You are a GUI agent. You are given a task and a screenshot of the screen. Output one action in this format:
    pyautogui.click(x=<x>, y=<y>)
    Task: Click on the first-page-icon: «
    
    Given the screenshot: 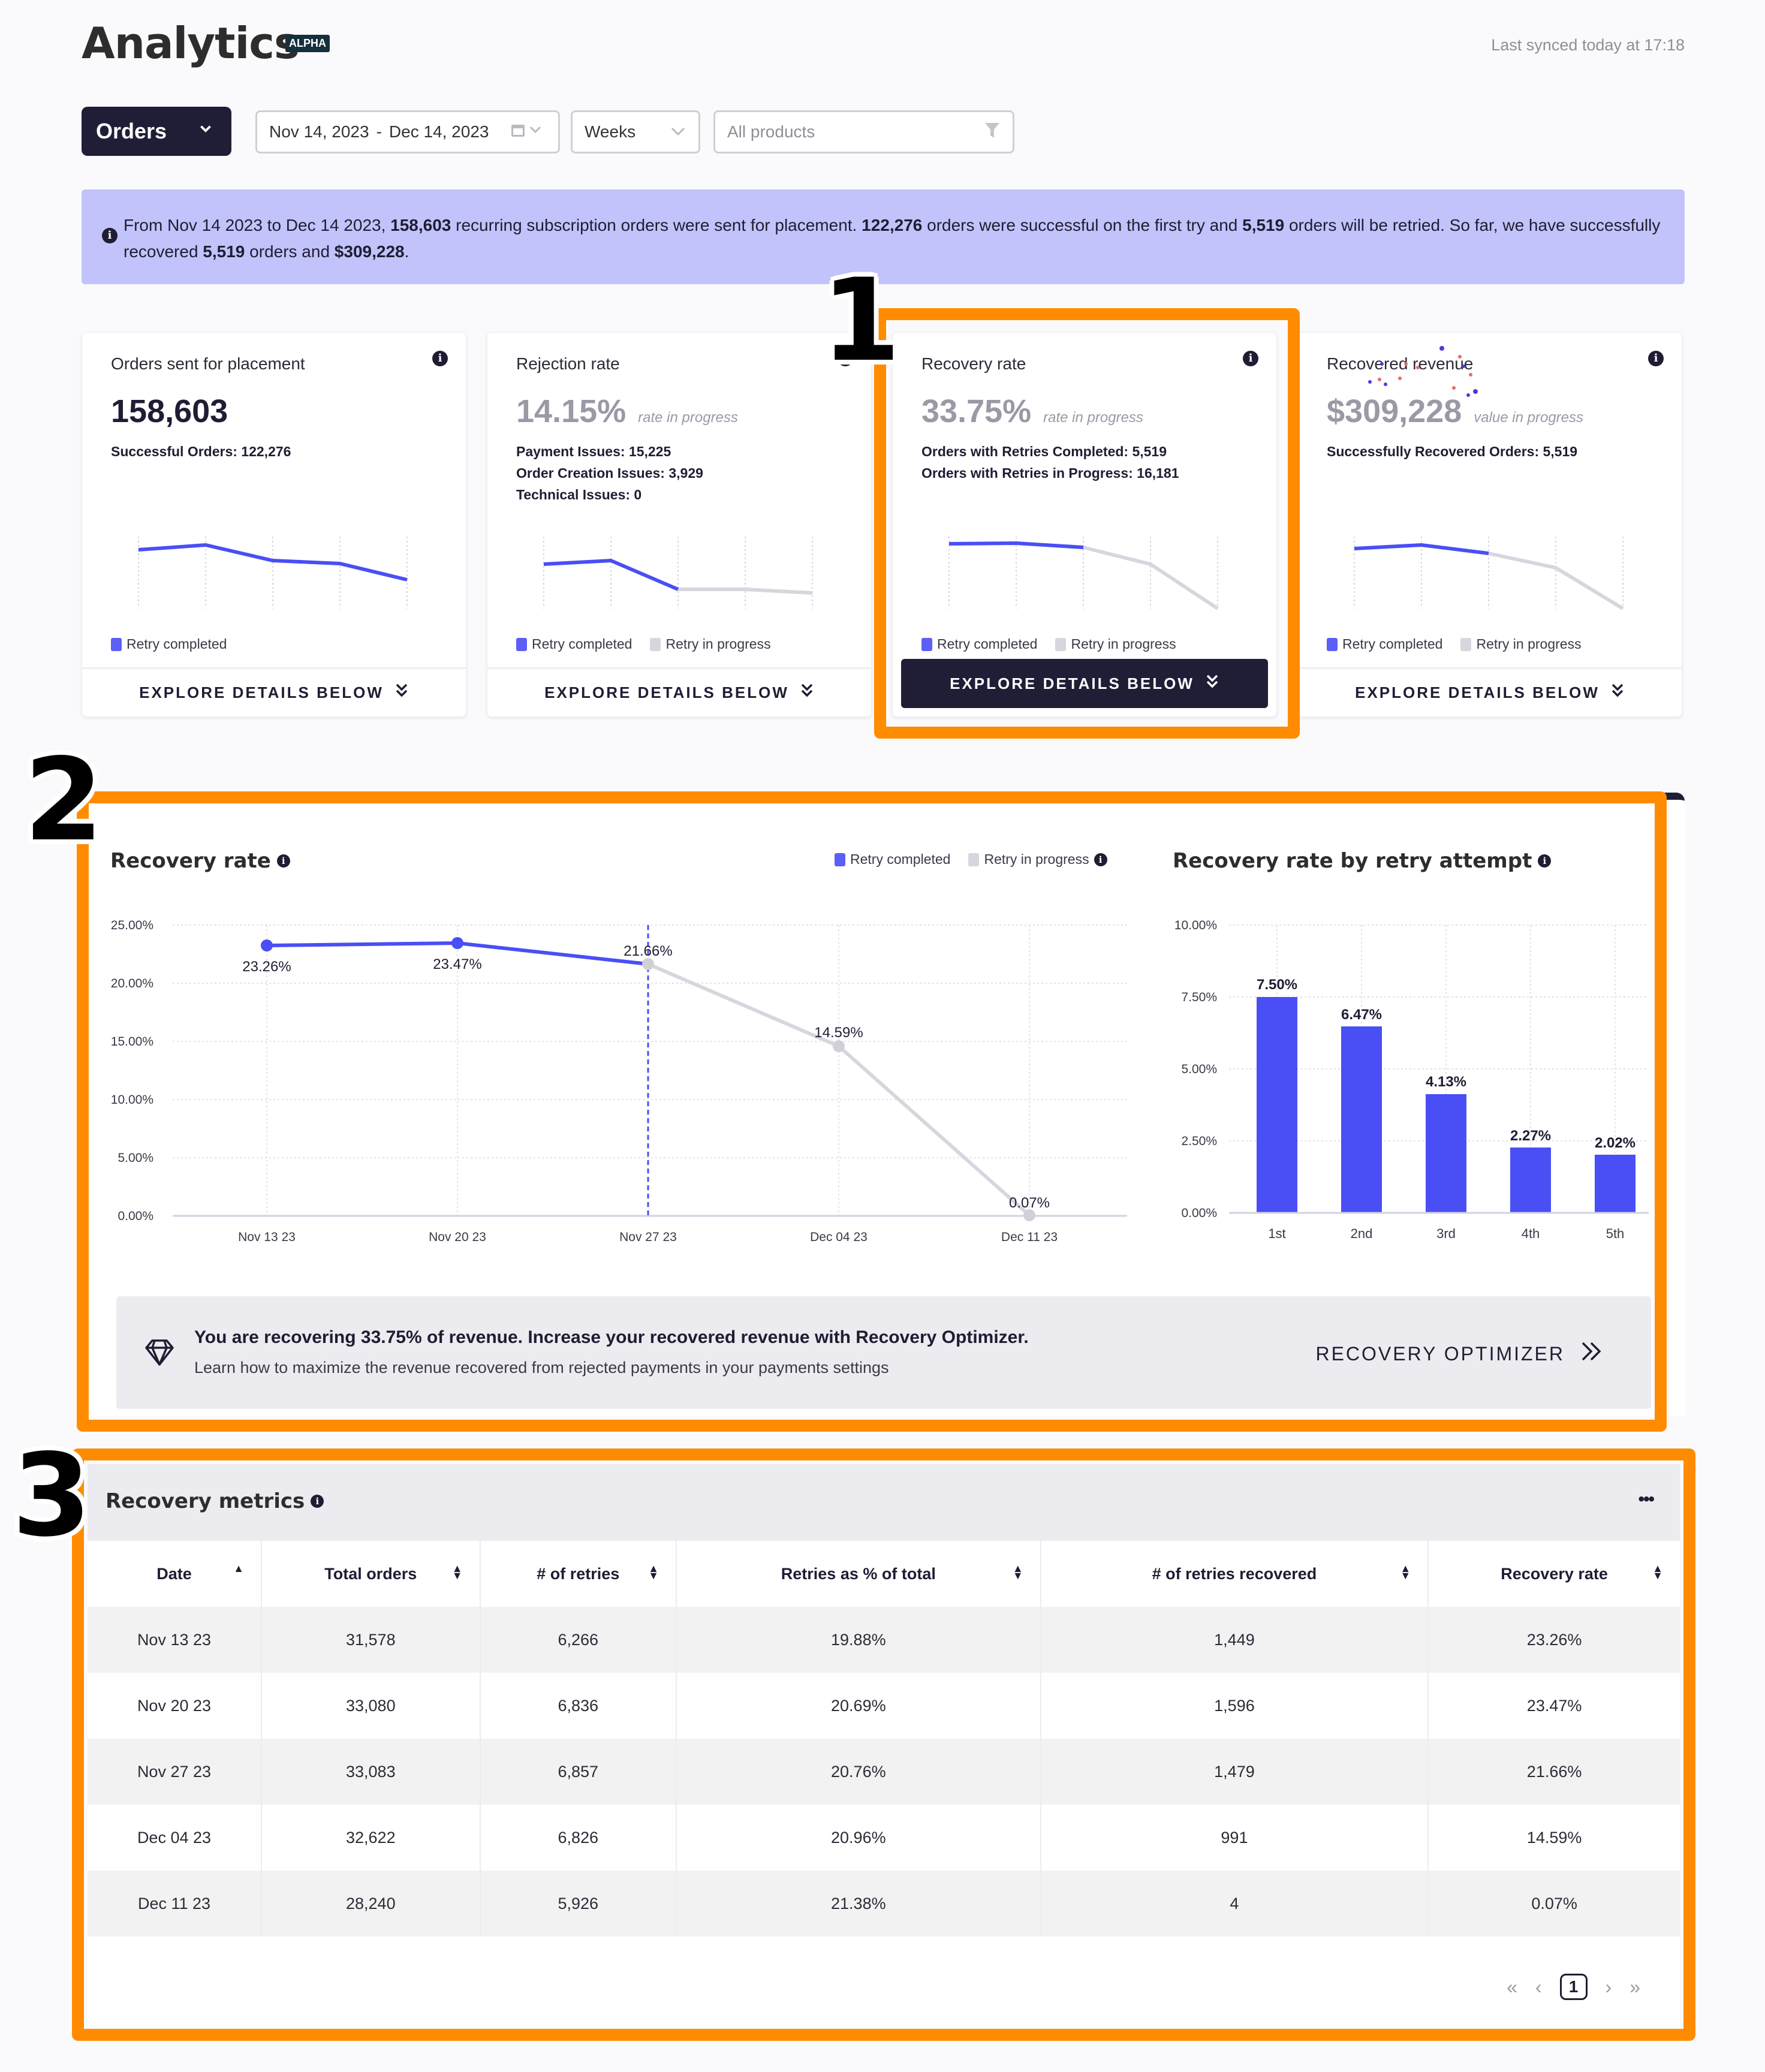 What is the action you would take?
    pyautogui.click(x=1512, y=1986)
    